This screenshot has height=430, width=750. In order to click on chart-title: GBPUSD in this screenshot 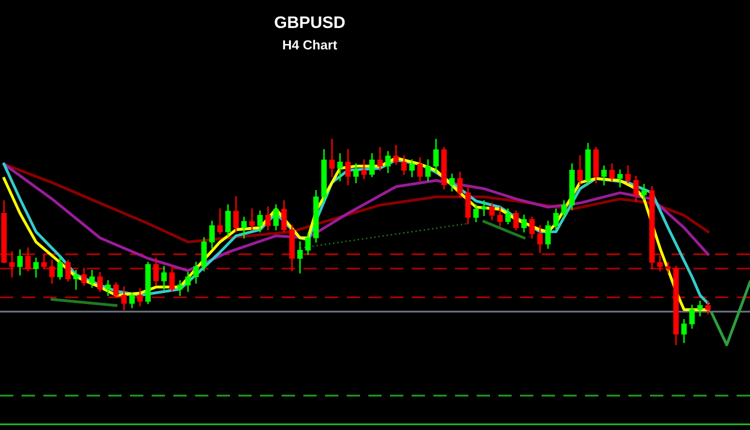, I will do `click(309, 22)`.